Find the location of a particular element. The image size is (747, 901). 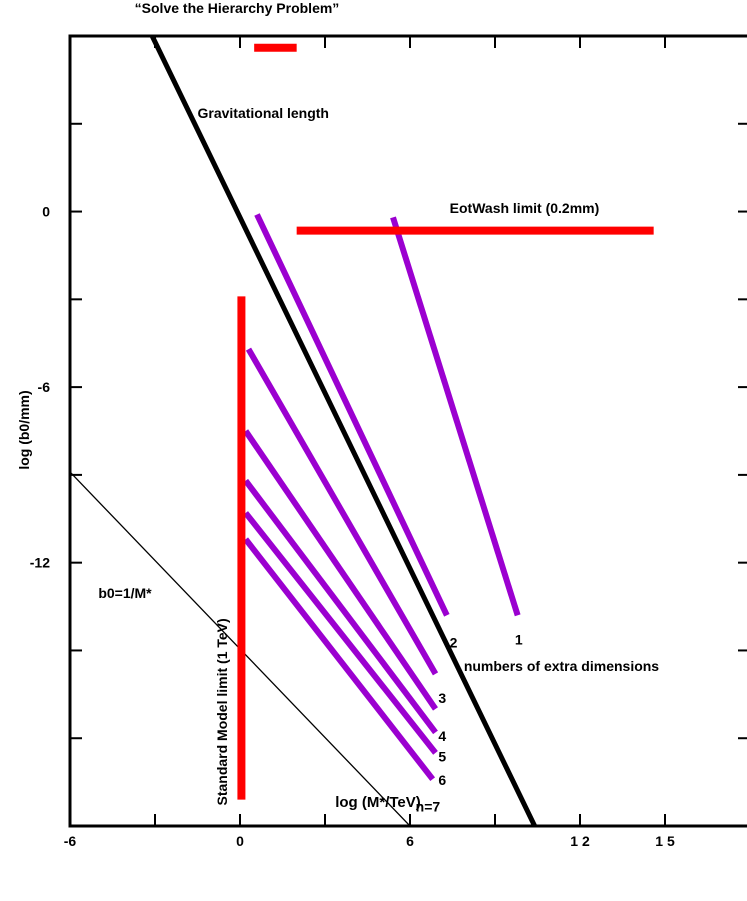

annotation-label: Gravitational length is located at coordinates (263, 113).